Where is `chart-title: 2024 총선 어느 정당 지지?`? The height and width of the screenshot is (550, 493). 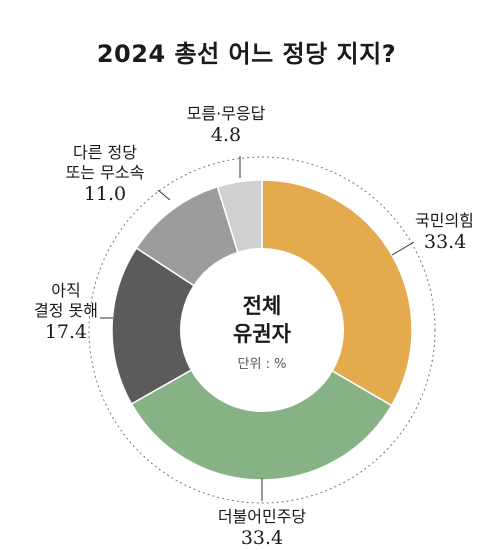
chart-title: 2024 총선 어느 정당 지지? is located at coordinates (246, 54).